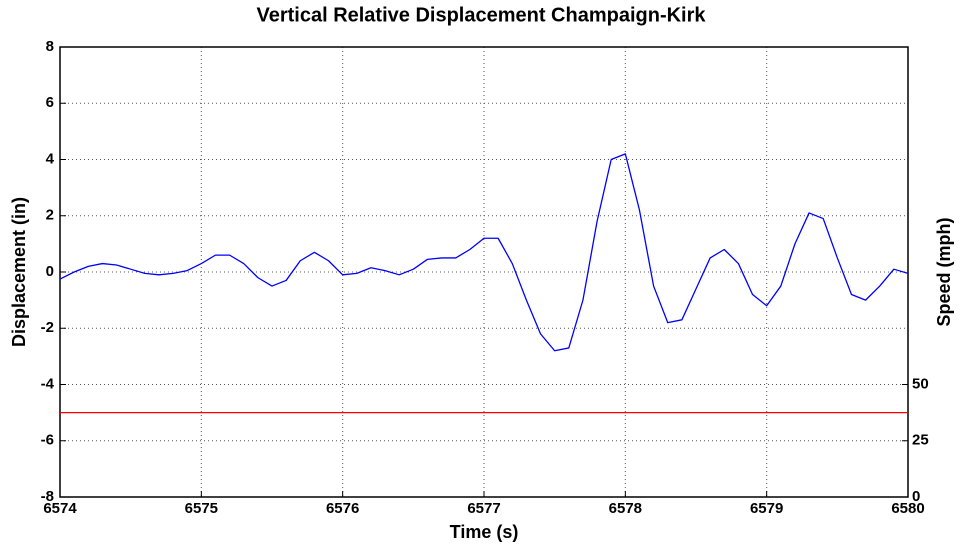 This screenshot has height=550, width=962. What do you see at coordinates (483, 508) in the screenshot?
I see `x-tick-label: 6577` at bounding box center [483, 508].